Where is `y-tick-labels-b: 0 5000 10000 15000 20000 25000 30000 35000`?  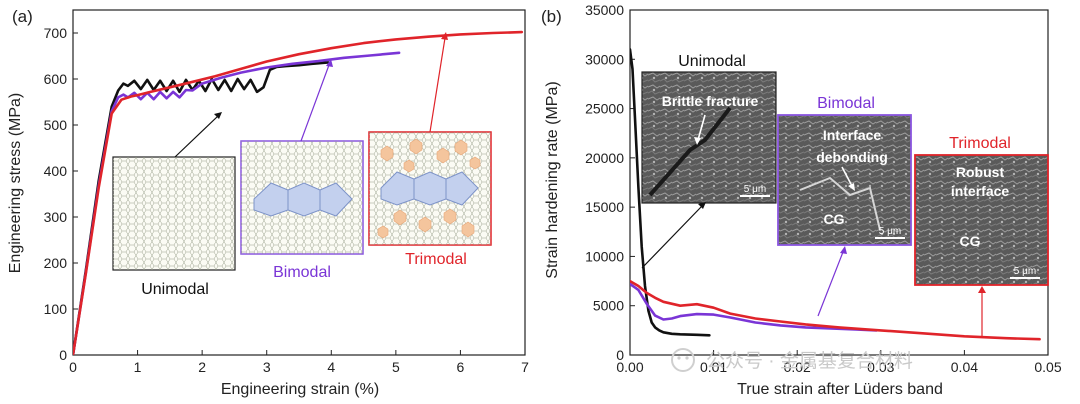 y-tick-labels-b: 0 5000 10000 15000 20000 25000 30000 35000 is located at coordinates (604, 182).